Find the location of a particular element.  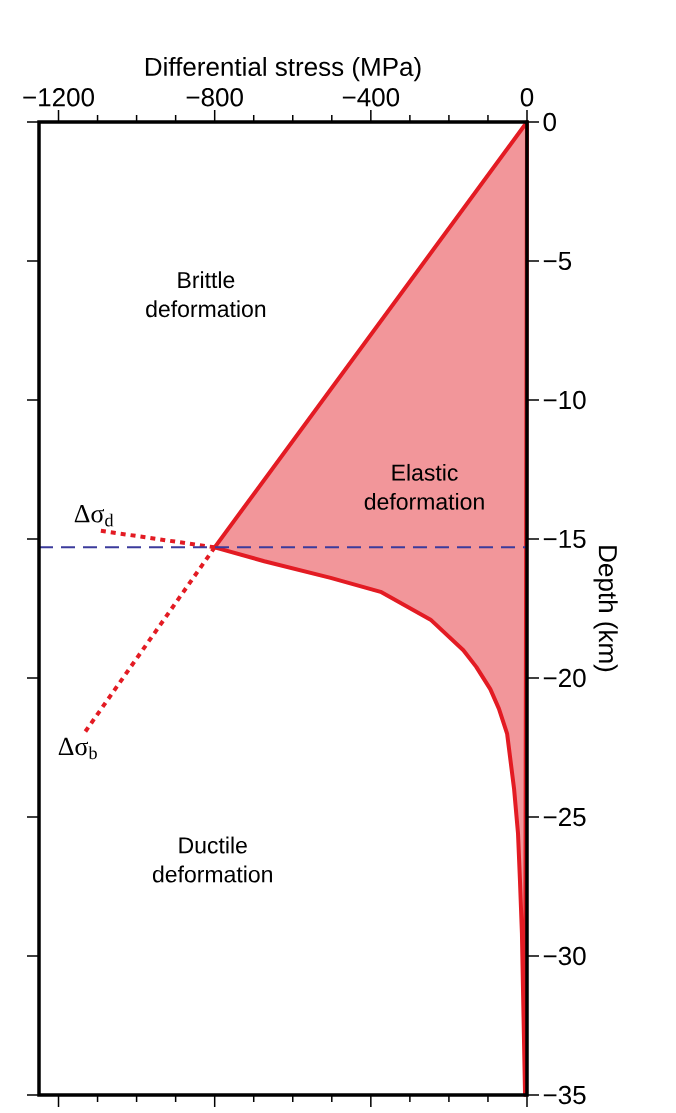

x-tick-label: −400 is located at coordinates (371, 97).